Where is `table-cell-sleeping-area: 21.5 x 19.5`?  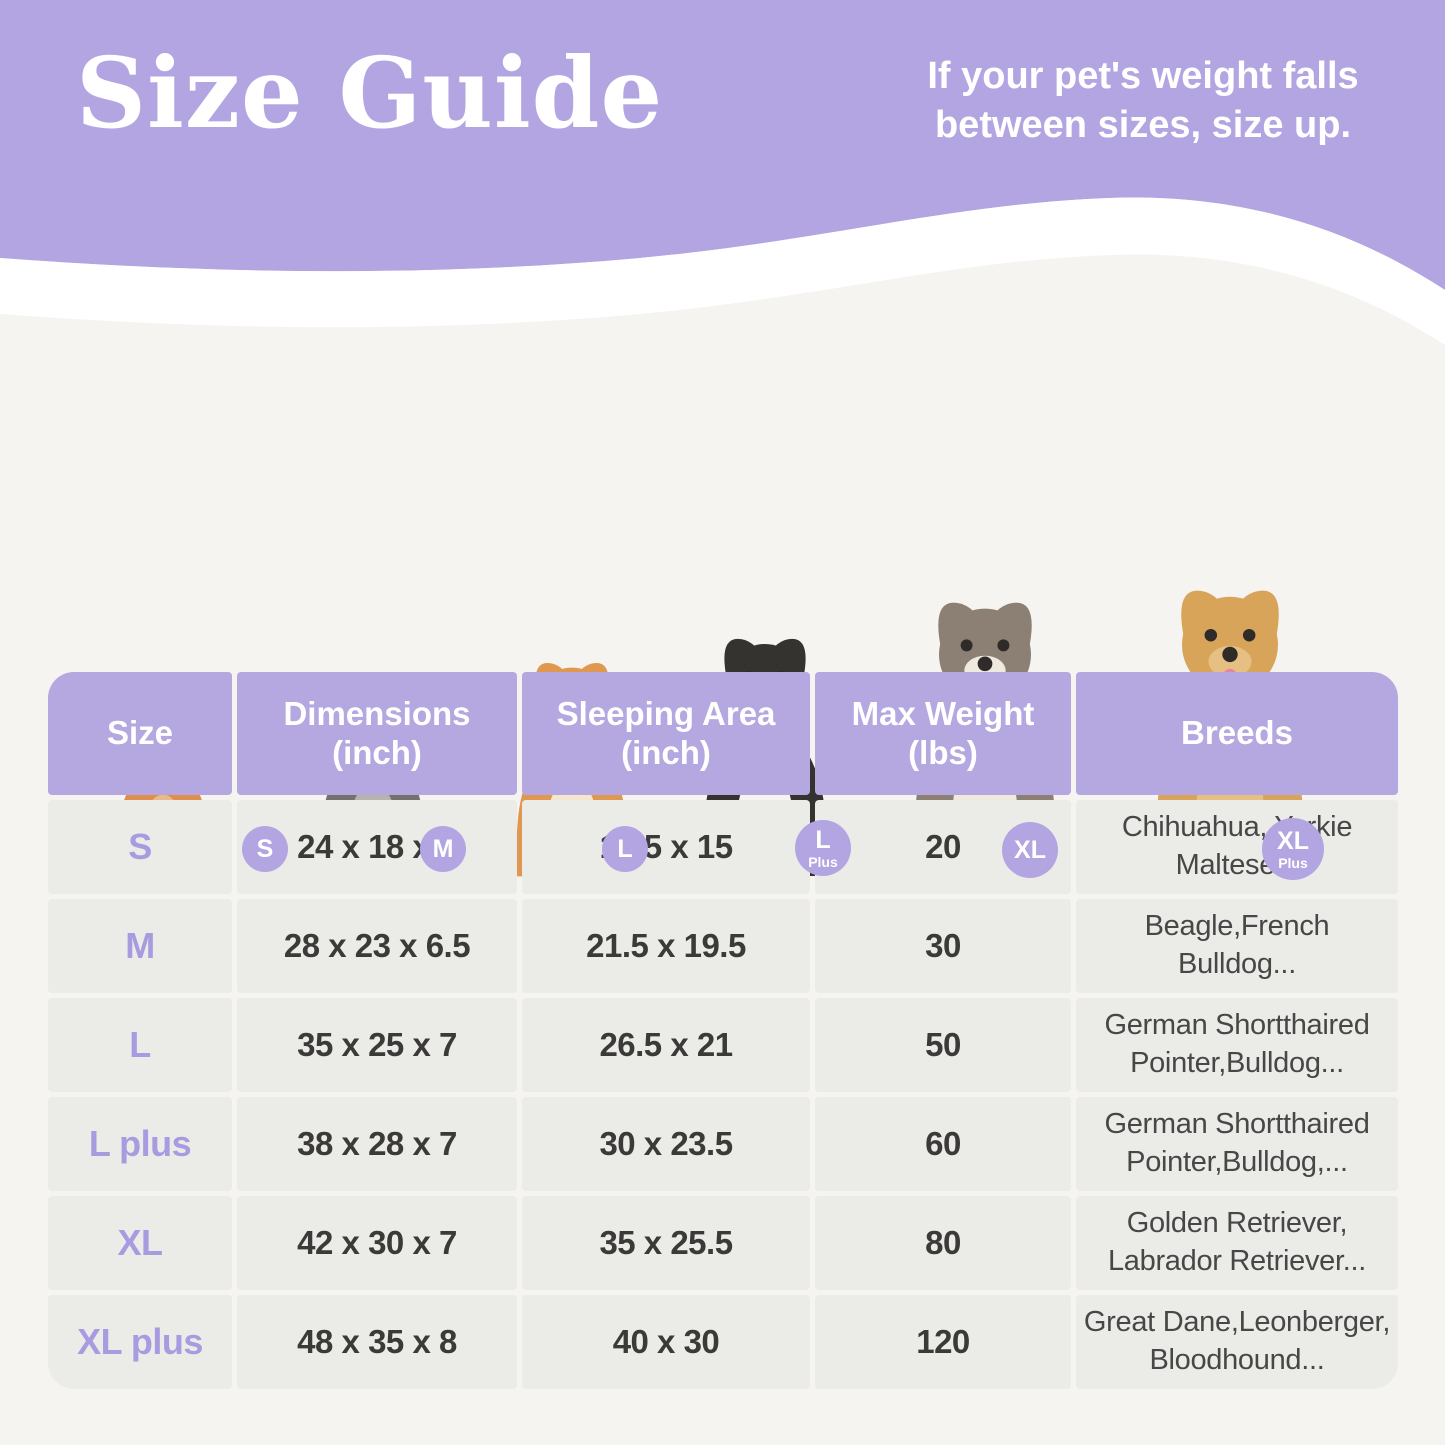
table-cell-sleeping-area: 21.5 x 19.5 is located at coordinates (666, 946).